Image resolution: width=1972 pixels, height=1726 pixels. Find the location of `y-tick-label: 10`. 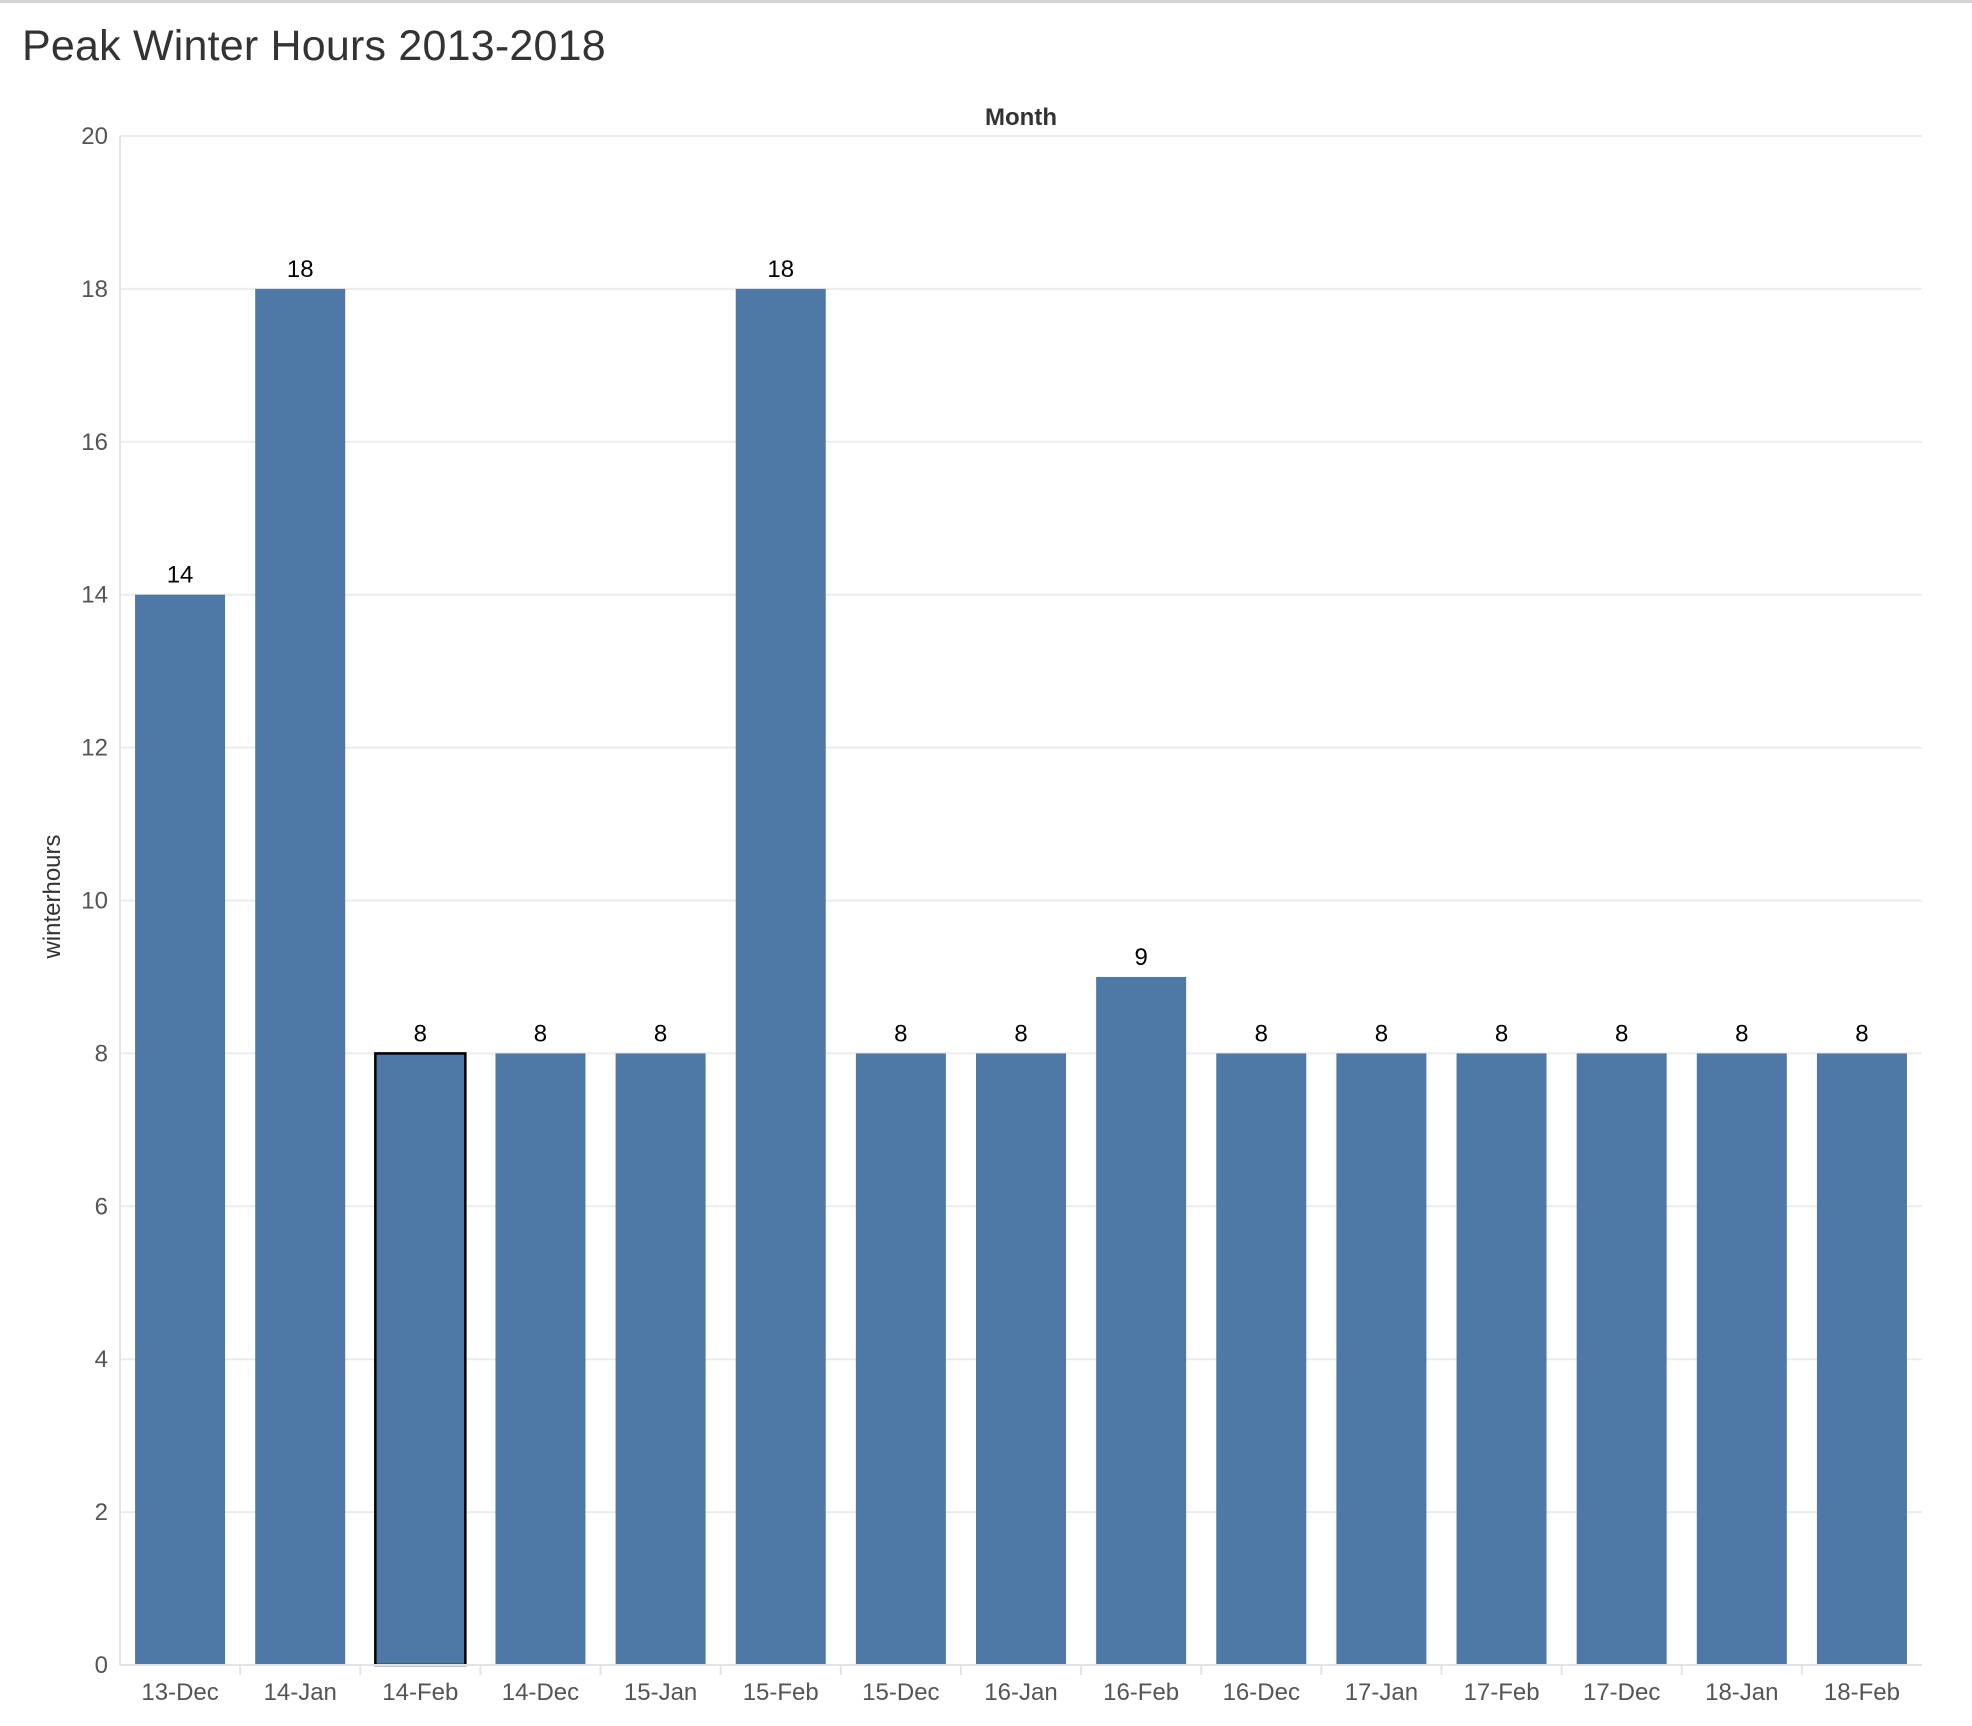

y-tick-label: 10 is located at coordinates (94, 901).